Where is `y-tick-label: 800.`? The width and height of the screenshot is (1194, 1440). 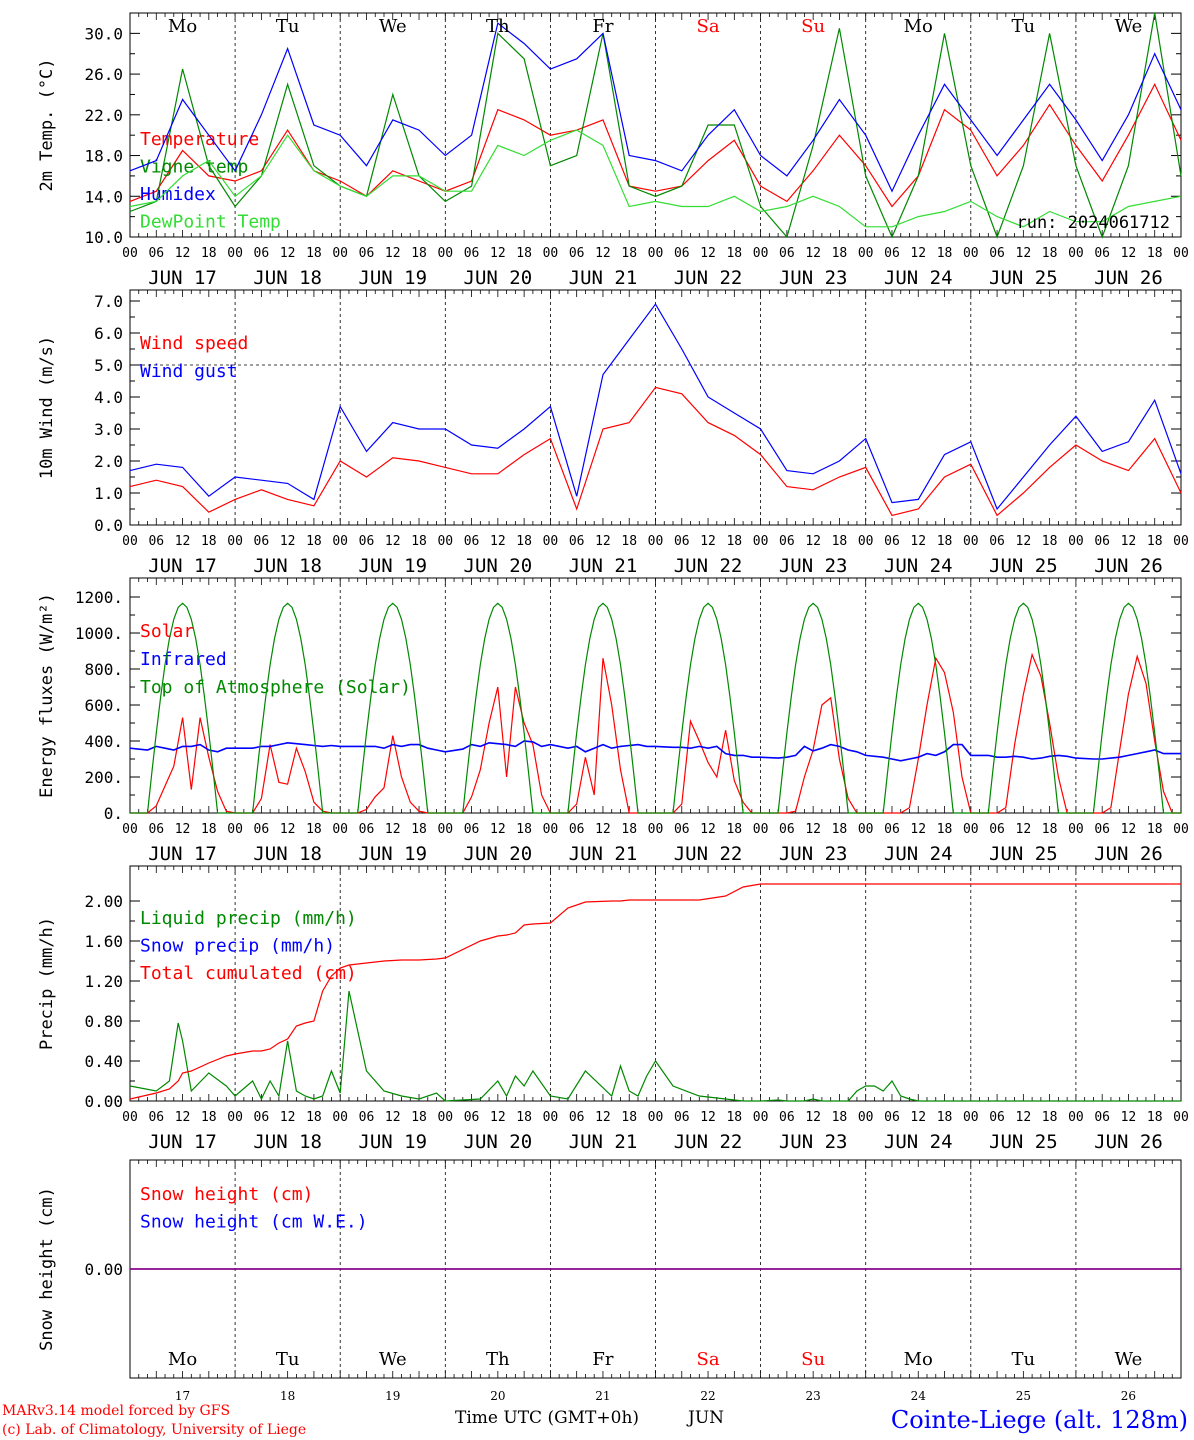
y-tick-label: 800. is located at coordinates (103, 669).